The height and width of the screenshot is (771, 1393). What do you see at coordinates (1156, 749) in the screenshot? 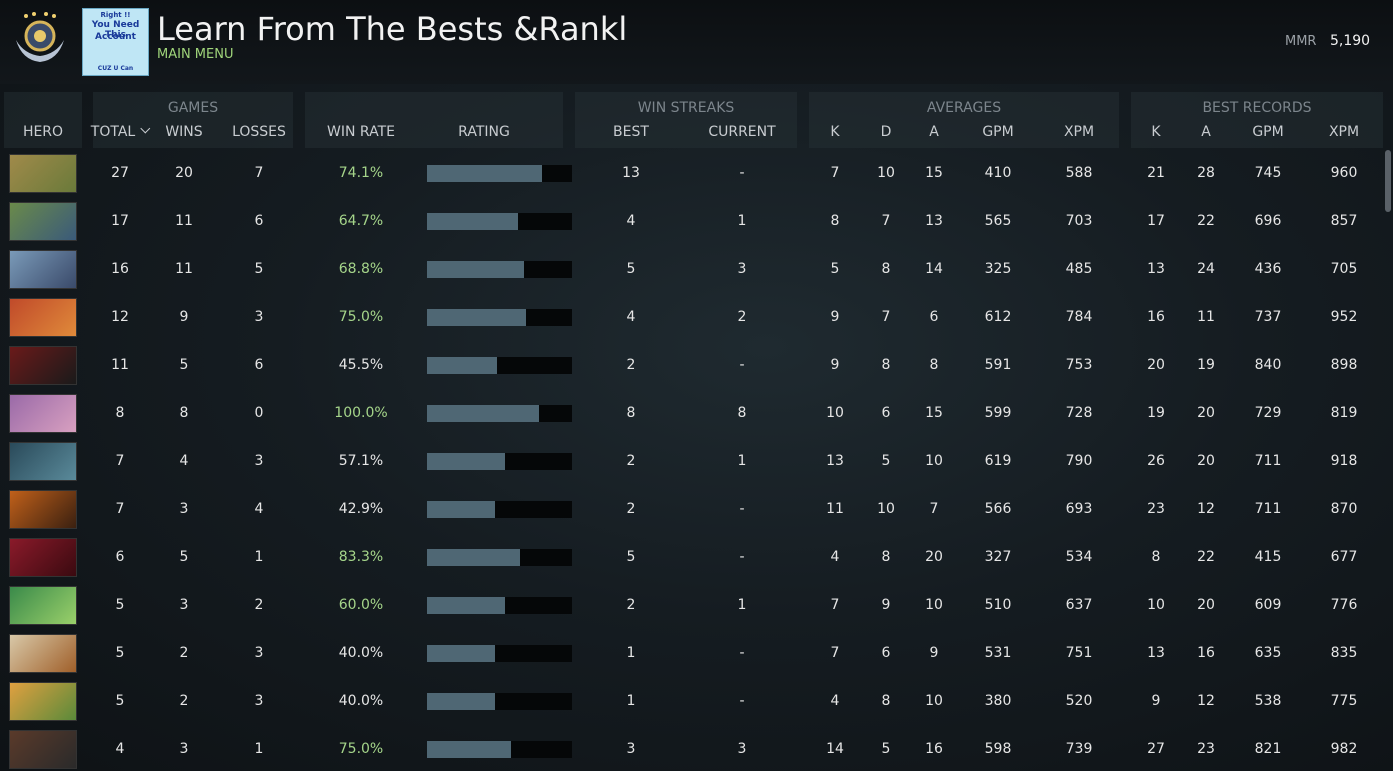
I see `cell: 27` at bounding box center [1156, 749].